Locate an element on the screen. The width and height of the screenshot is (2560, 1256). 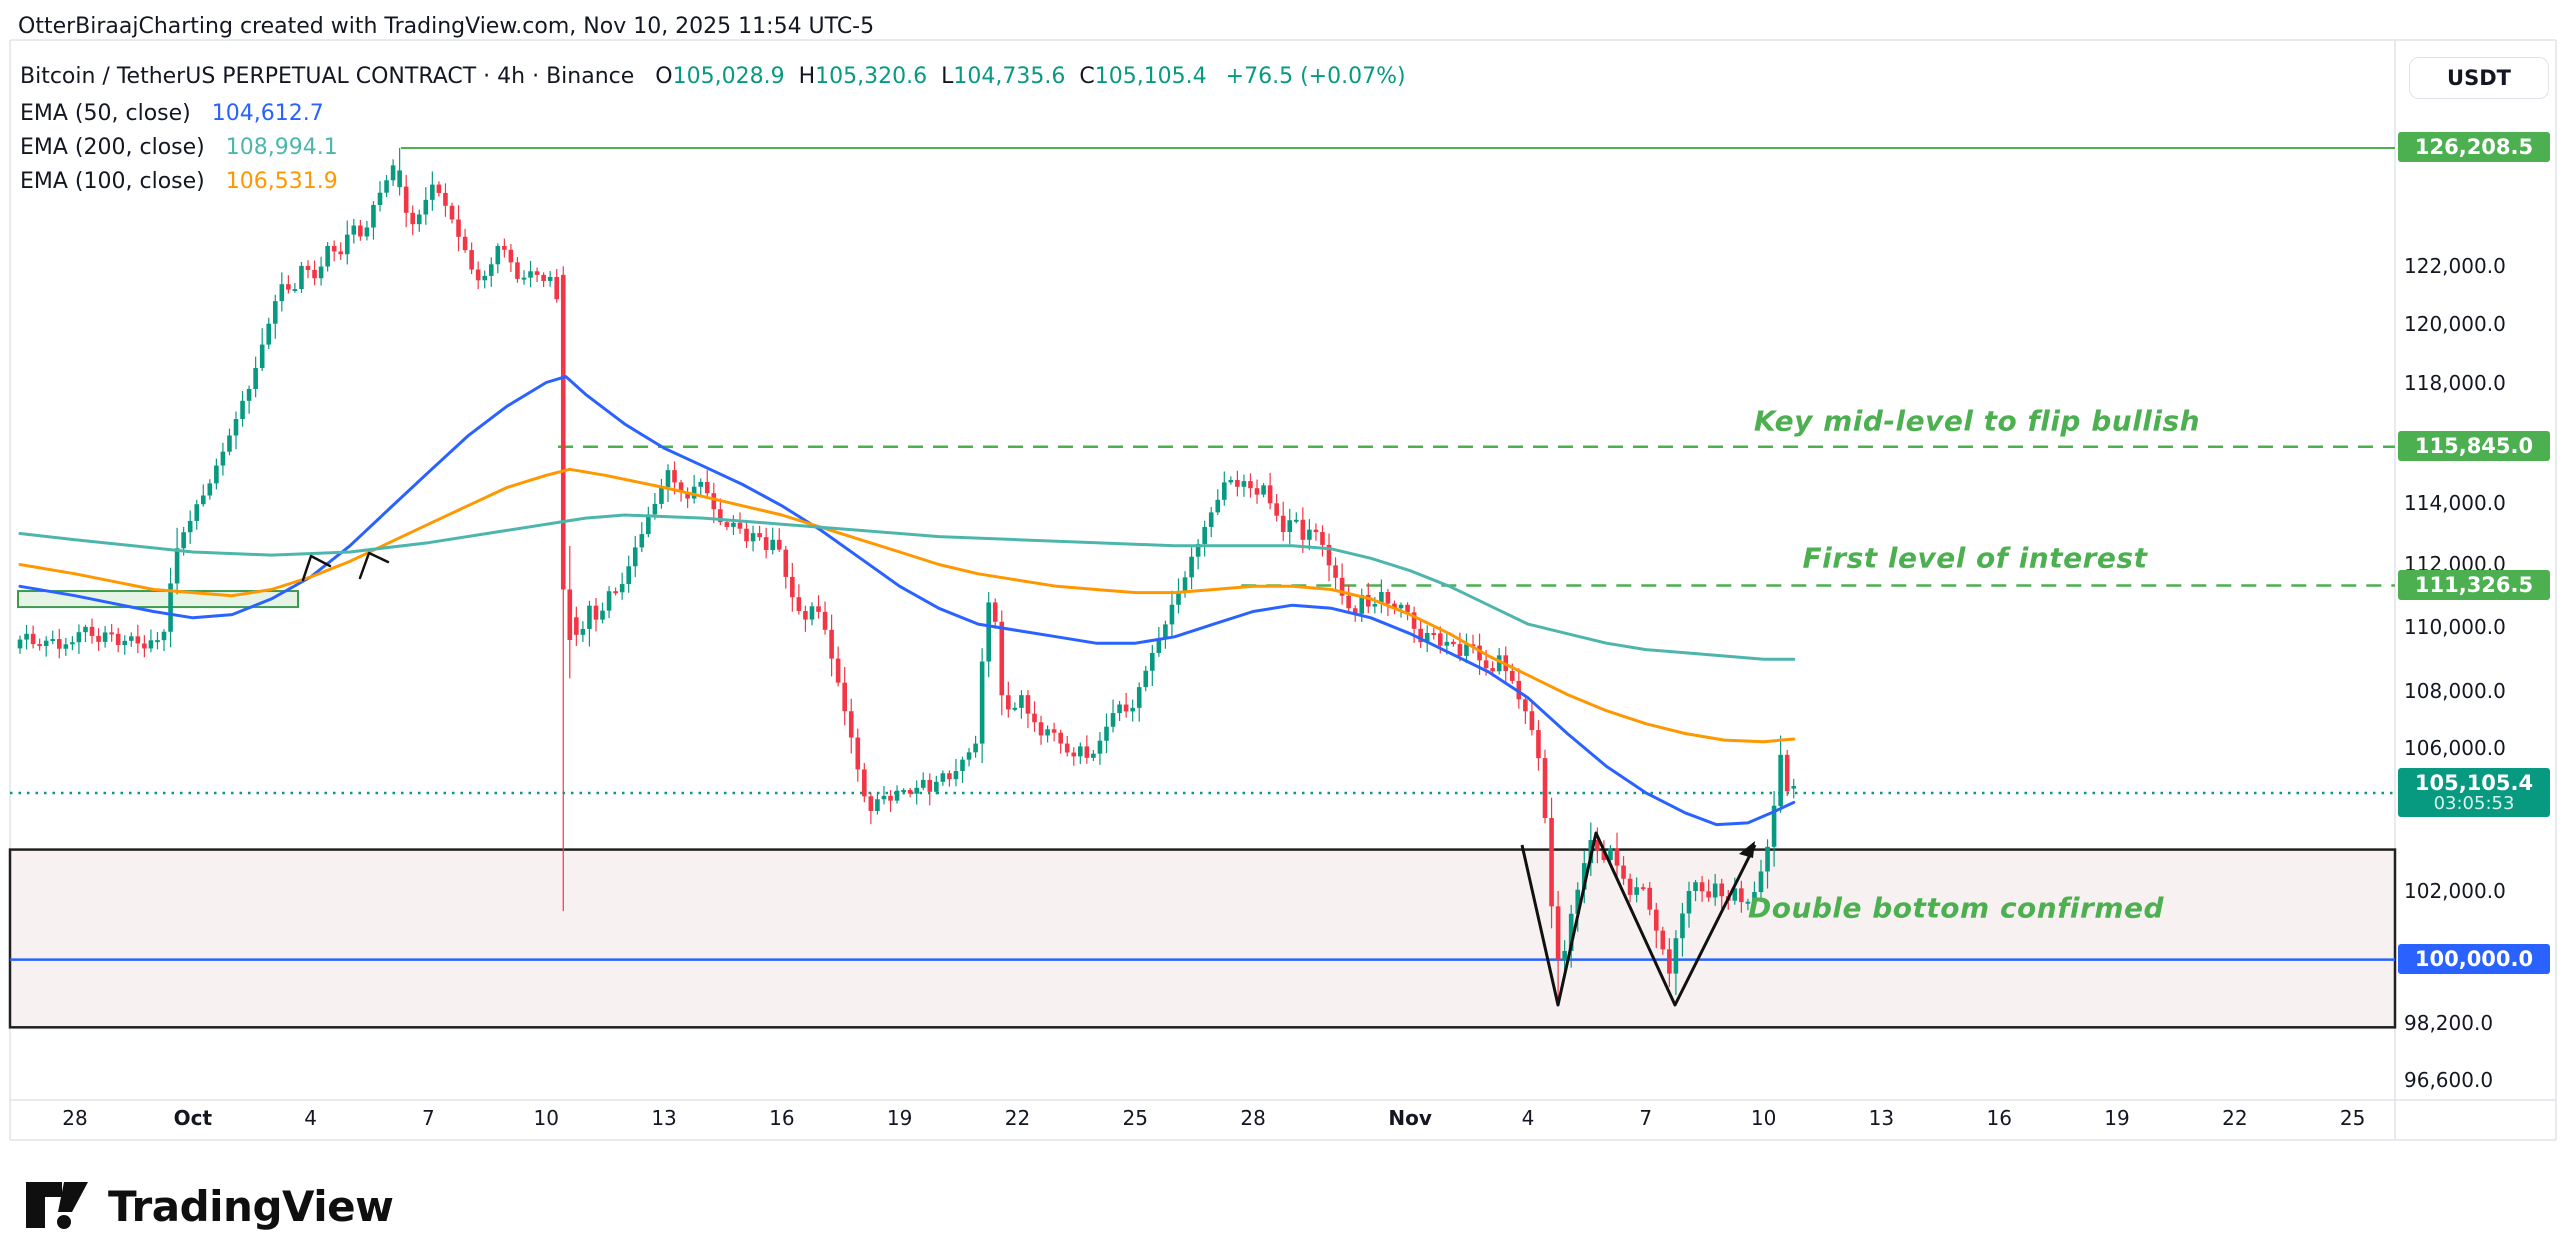
indicator-legend-ema100: EMA (100, close) 106,531.9 is located at coordinates (179, 181).